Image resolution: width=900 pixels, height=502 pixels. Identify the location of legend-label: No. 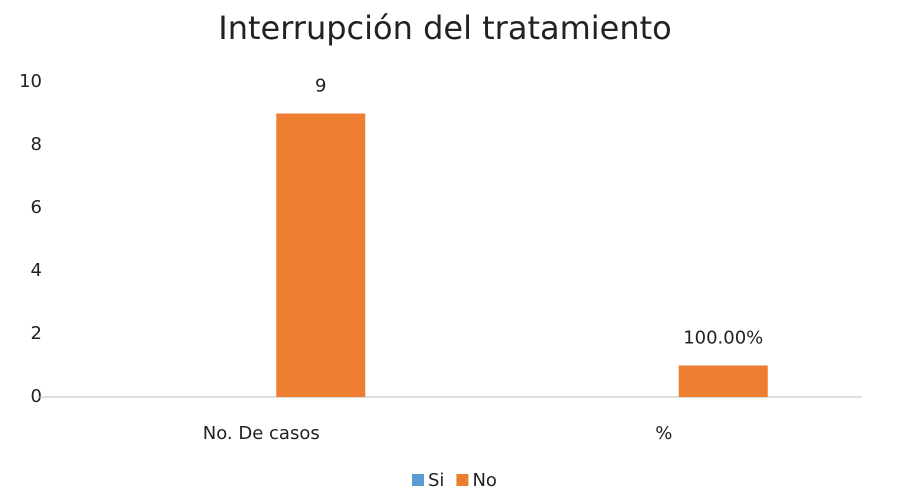
(484, 480).